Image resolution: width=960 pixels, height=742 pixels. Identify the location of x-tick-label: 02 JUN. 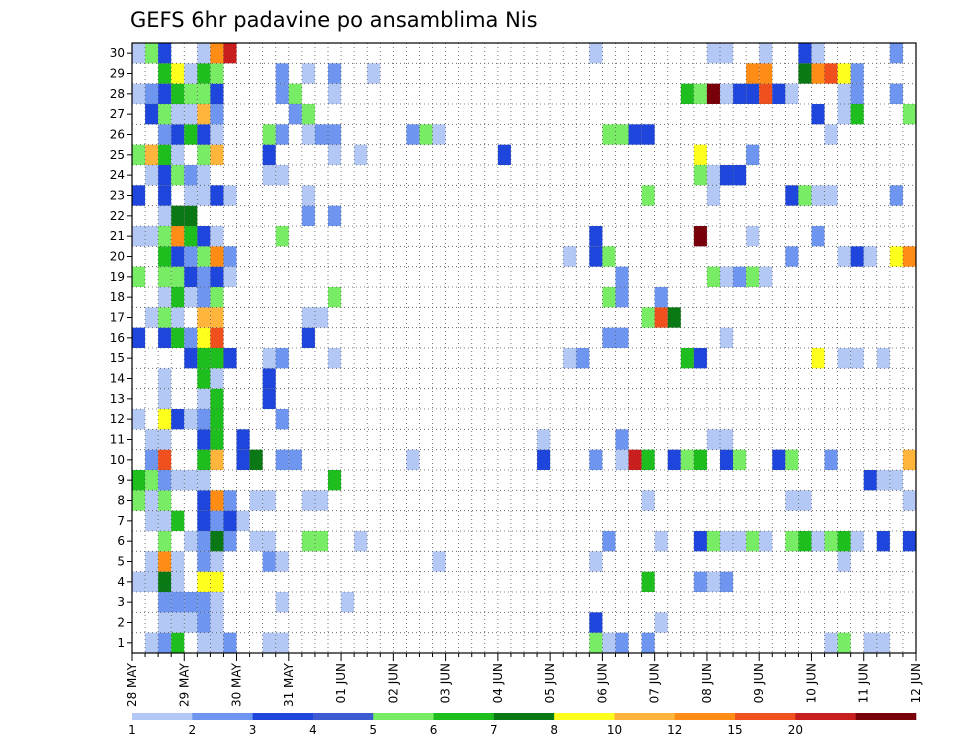
(393, 683).